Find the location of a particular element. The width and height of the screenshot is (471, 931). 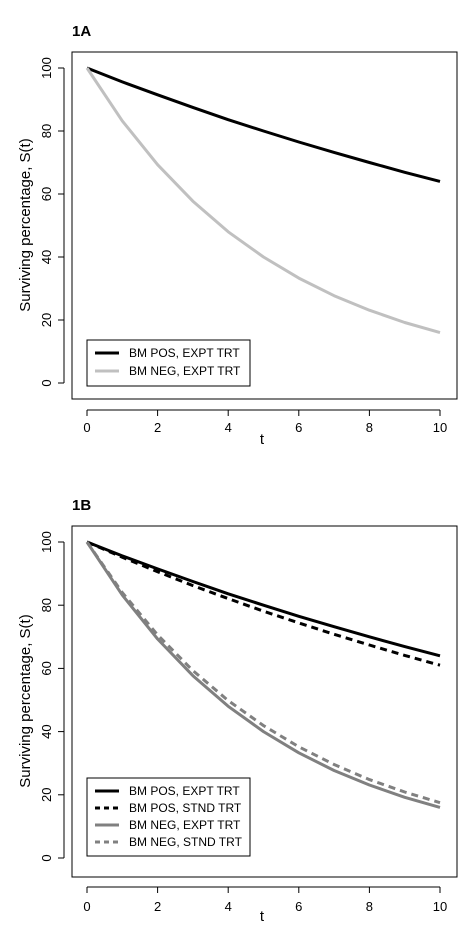

panel-label: 1A is located at coordinates (81, 31).